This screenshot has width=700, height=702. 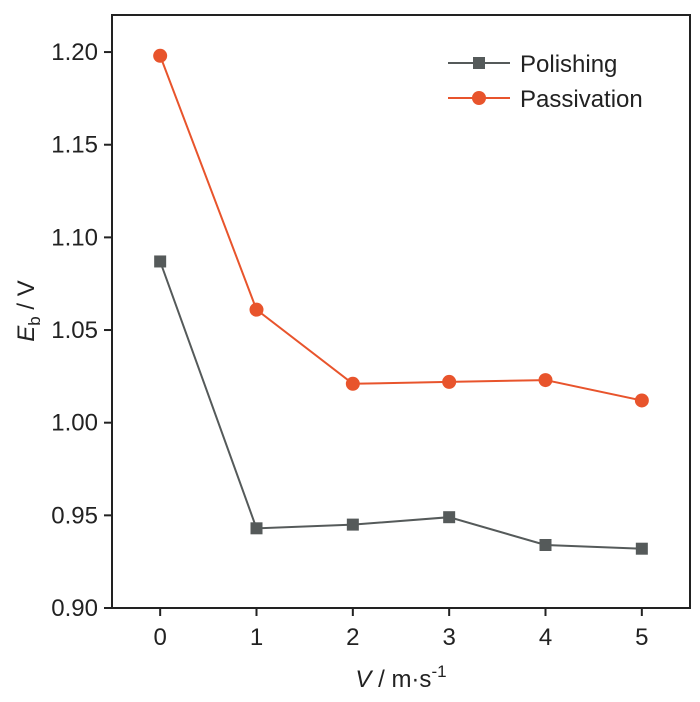 I want to click on y-tick-label: 1.05, so click(x=74, y=330).